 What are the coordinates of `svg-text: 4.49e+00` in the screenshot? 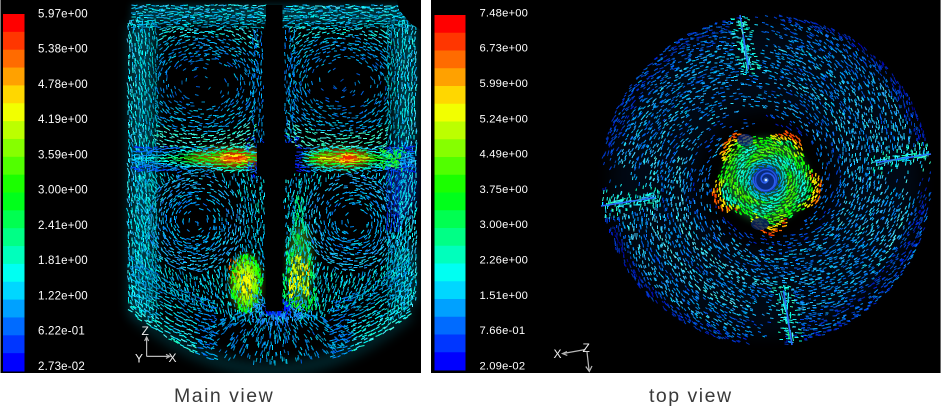 It's located at (504, 155).